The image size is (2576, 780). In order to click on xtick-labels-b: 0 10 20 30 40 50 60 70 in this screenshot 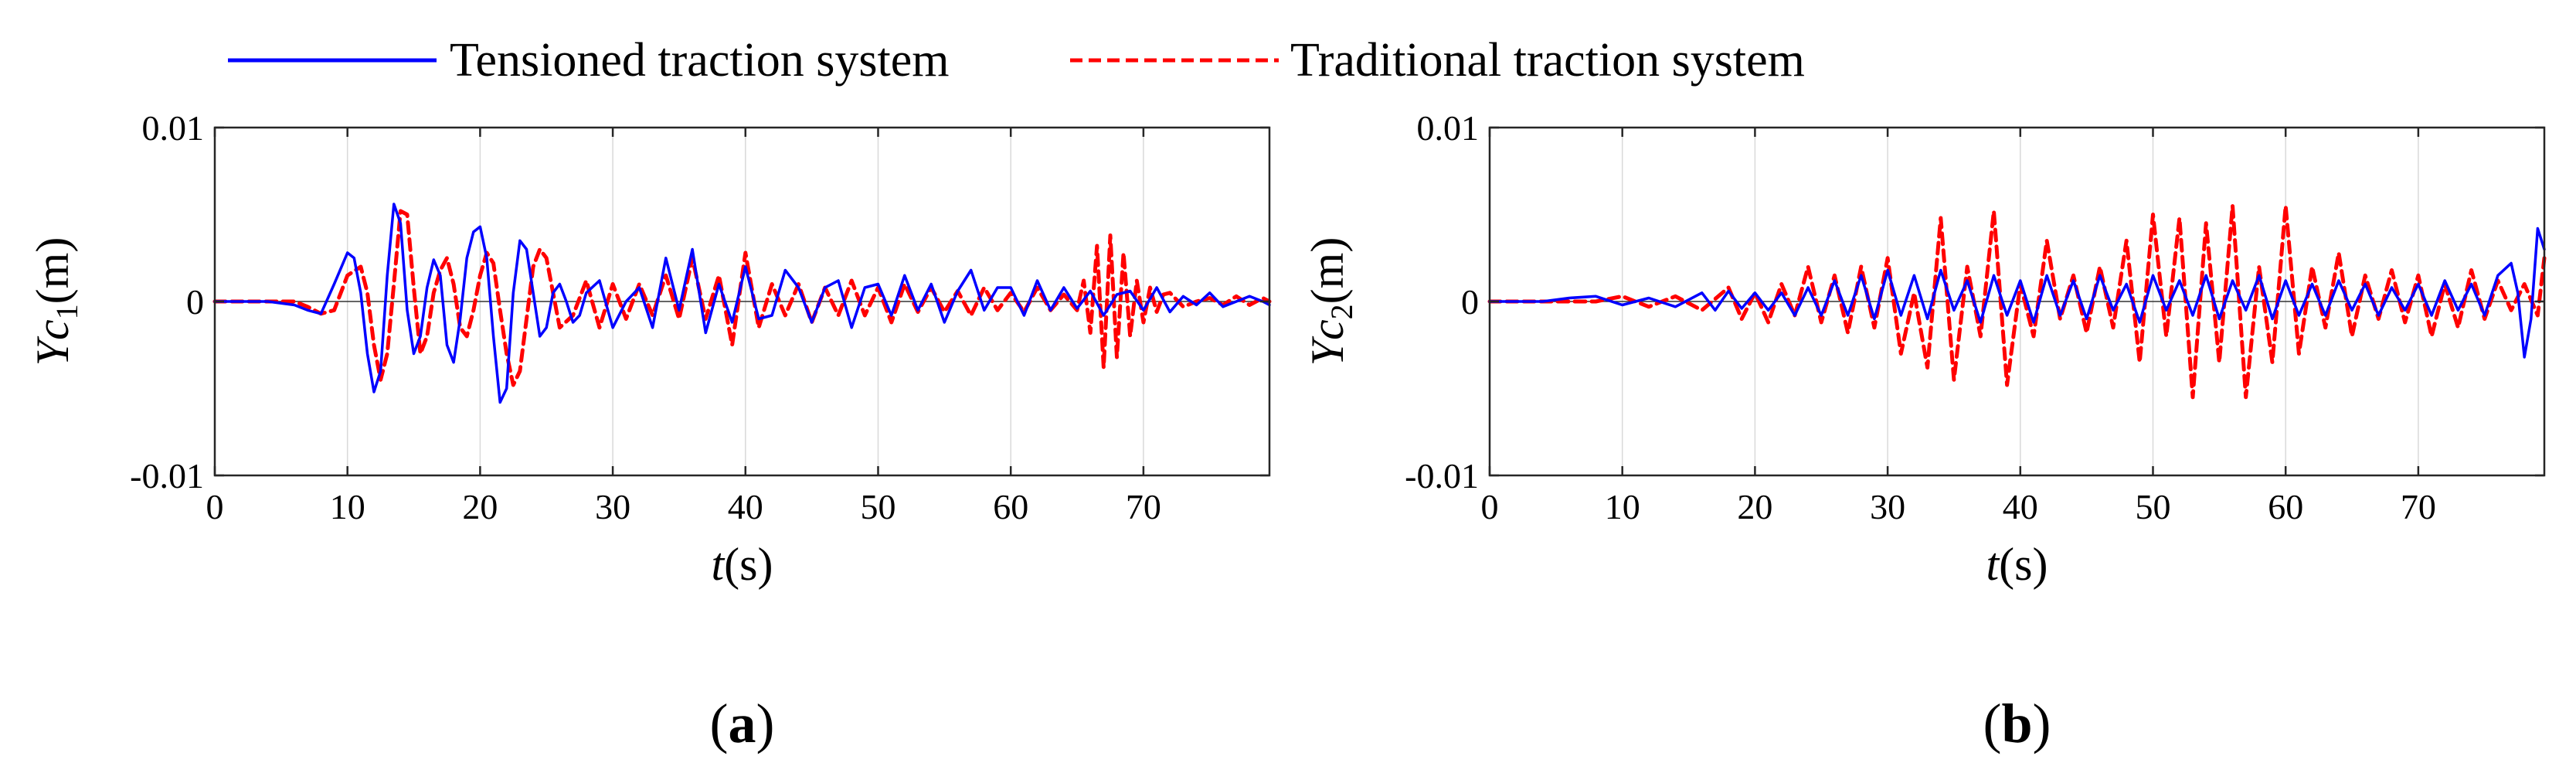, I will do `click(1958, 506)`.